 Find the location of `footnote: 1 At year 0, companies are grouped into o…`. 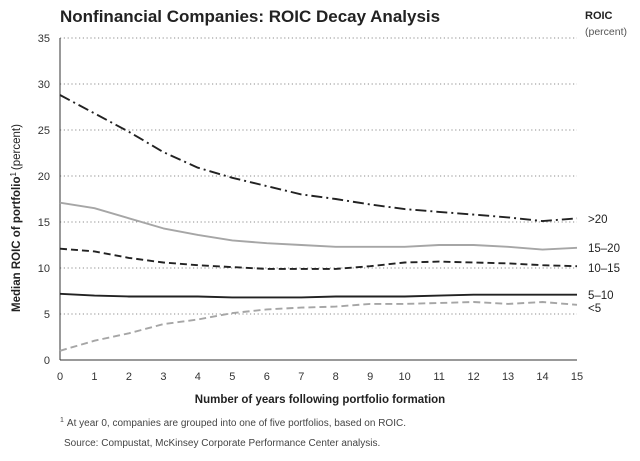

footnote: 1 At year 0, companies are grouped into o… is located at coordinates (233, 423).